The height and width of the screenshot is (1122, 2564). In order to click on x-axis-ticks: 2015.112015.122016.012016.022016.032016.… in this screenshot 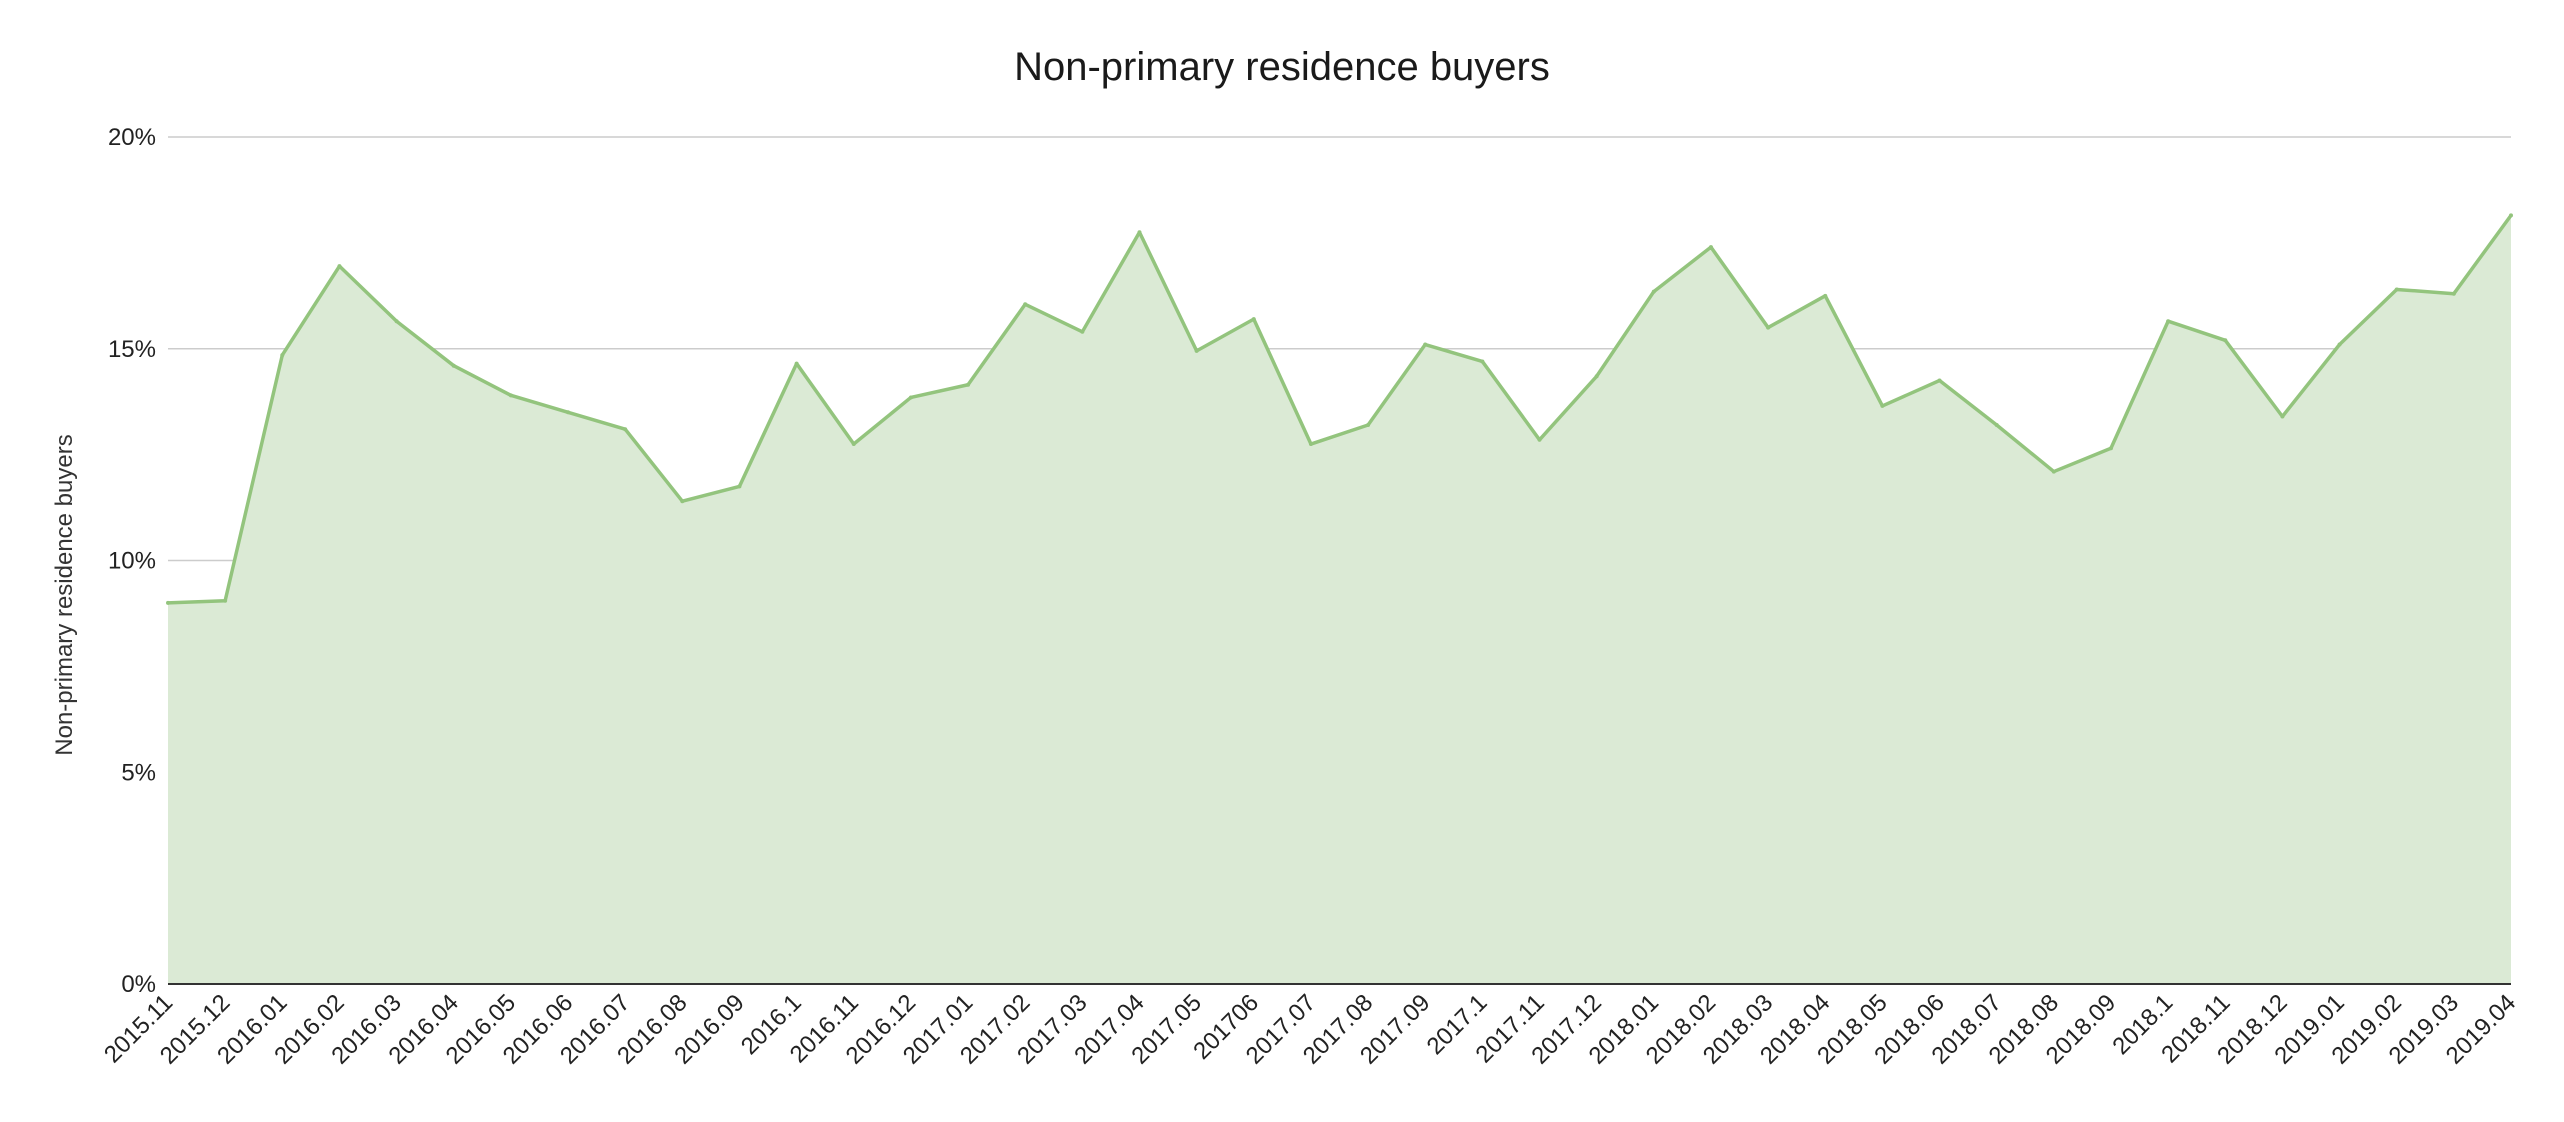, I will do `click(1310, 1029)`.